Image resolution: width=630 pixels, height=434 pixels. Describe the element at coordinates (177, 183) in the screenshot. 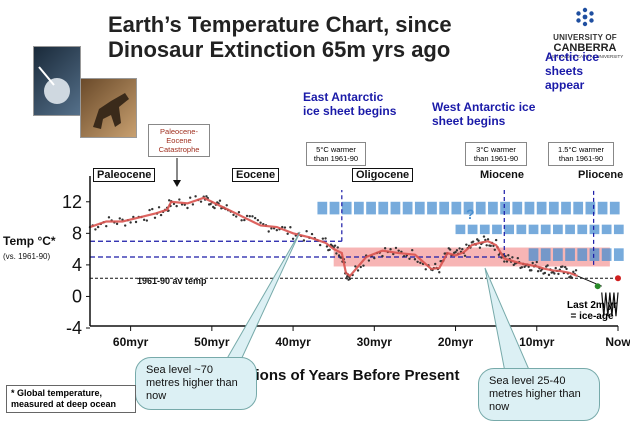

I see `petm-arrowhead` at that location.